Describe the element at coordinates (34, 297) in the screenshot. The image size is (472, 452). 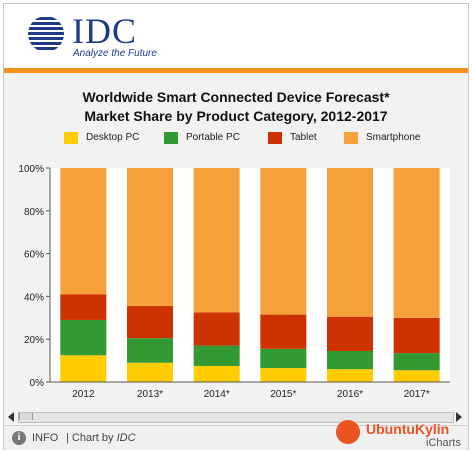
I see `y-tick-label: 40%` at that location.